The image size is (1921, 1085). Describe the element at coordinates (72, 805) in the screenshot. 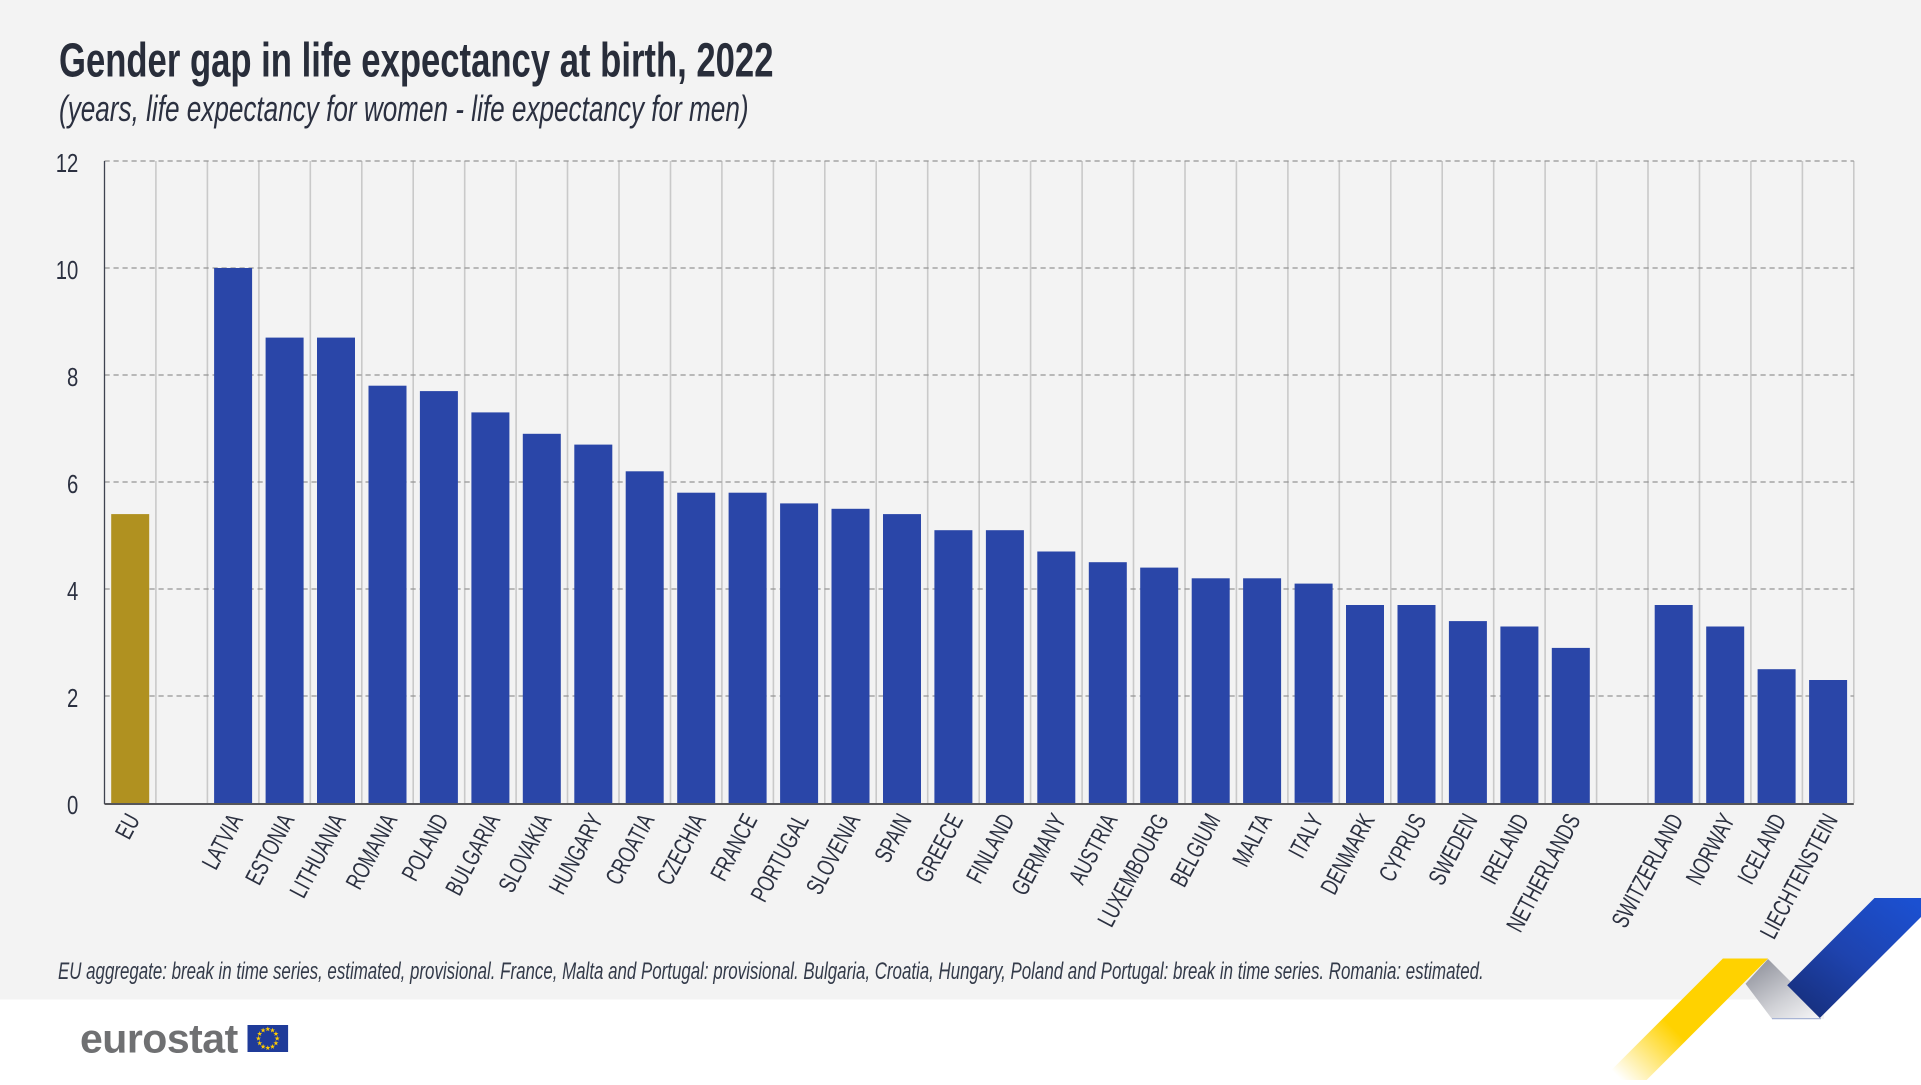

I see `svg-text: 0` at that location.